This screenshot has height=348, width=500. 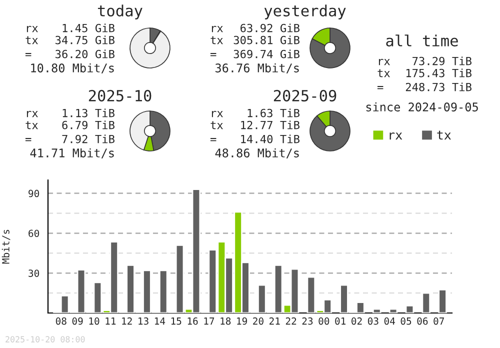 I want to click on text: 36.20 GiB, so click(x=85, y=54).